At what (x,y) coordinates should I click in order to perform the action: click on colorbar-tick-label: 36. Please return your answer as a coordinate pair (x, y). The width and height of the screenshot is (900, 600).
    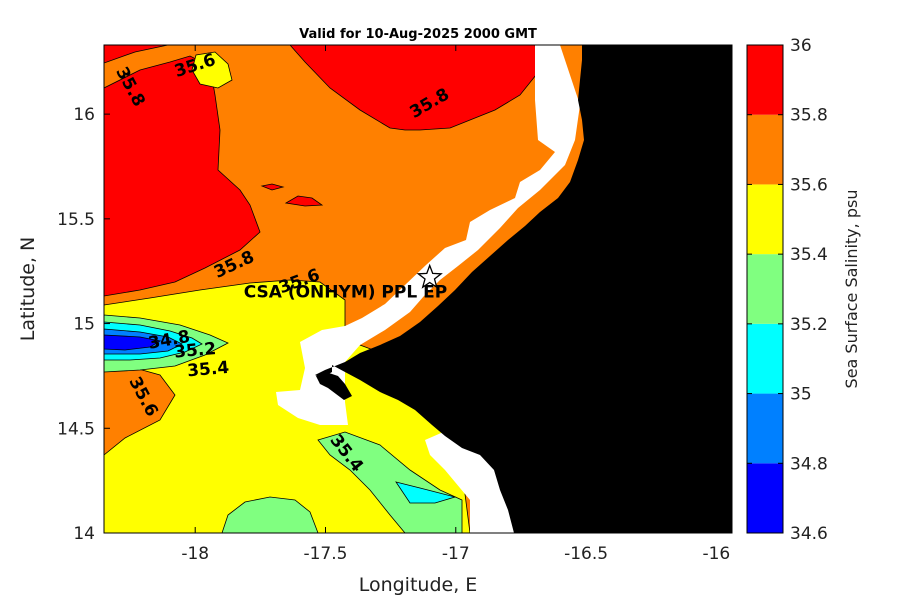
    Looking at the image, I should click on (801, 46).